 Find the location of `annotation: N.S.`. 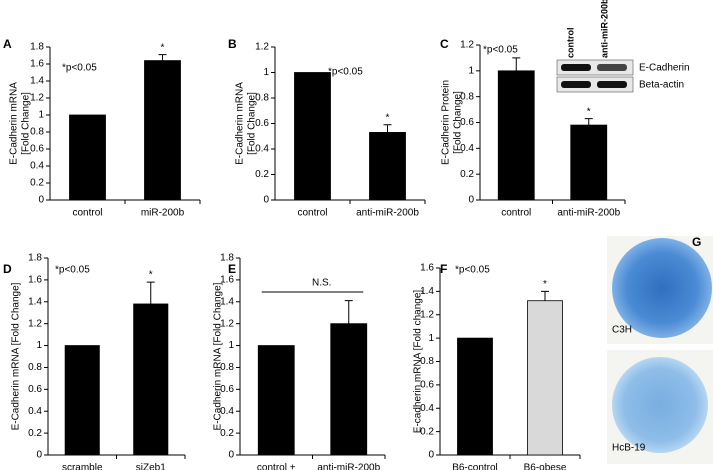

annotation: N.S. is located at coordinates (321, 283).